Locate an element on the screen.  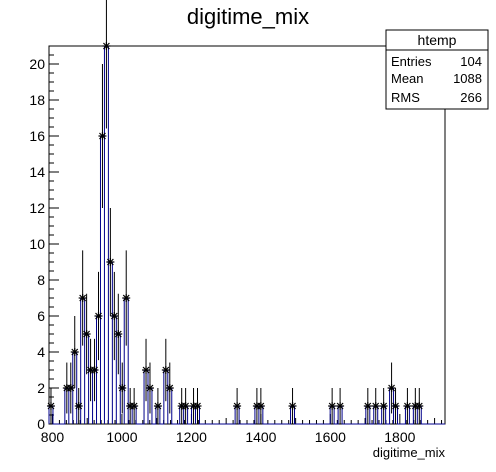
y-tick-label: 16 is located at coordinates (37, 136).